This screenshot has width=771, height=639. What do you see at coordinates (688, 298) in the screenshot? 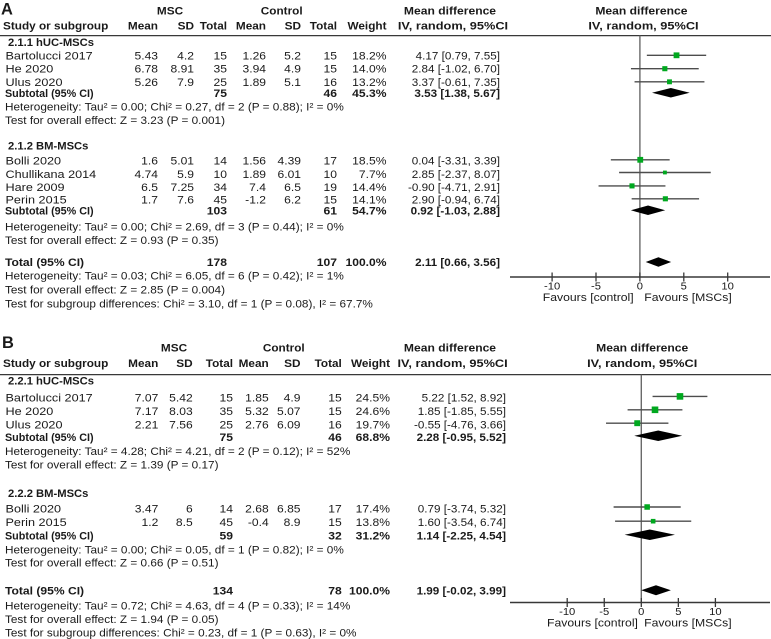
I see `svg-text: Favours [MSCs]` at bounding box center [688, 298].